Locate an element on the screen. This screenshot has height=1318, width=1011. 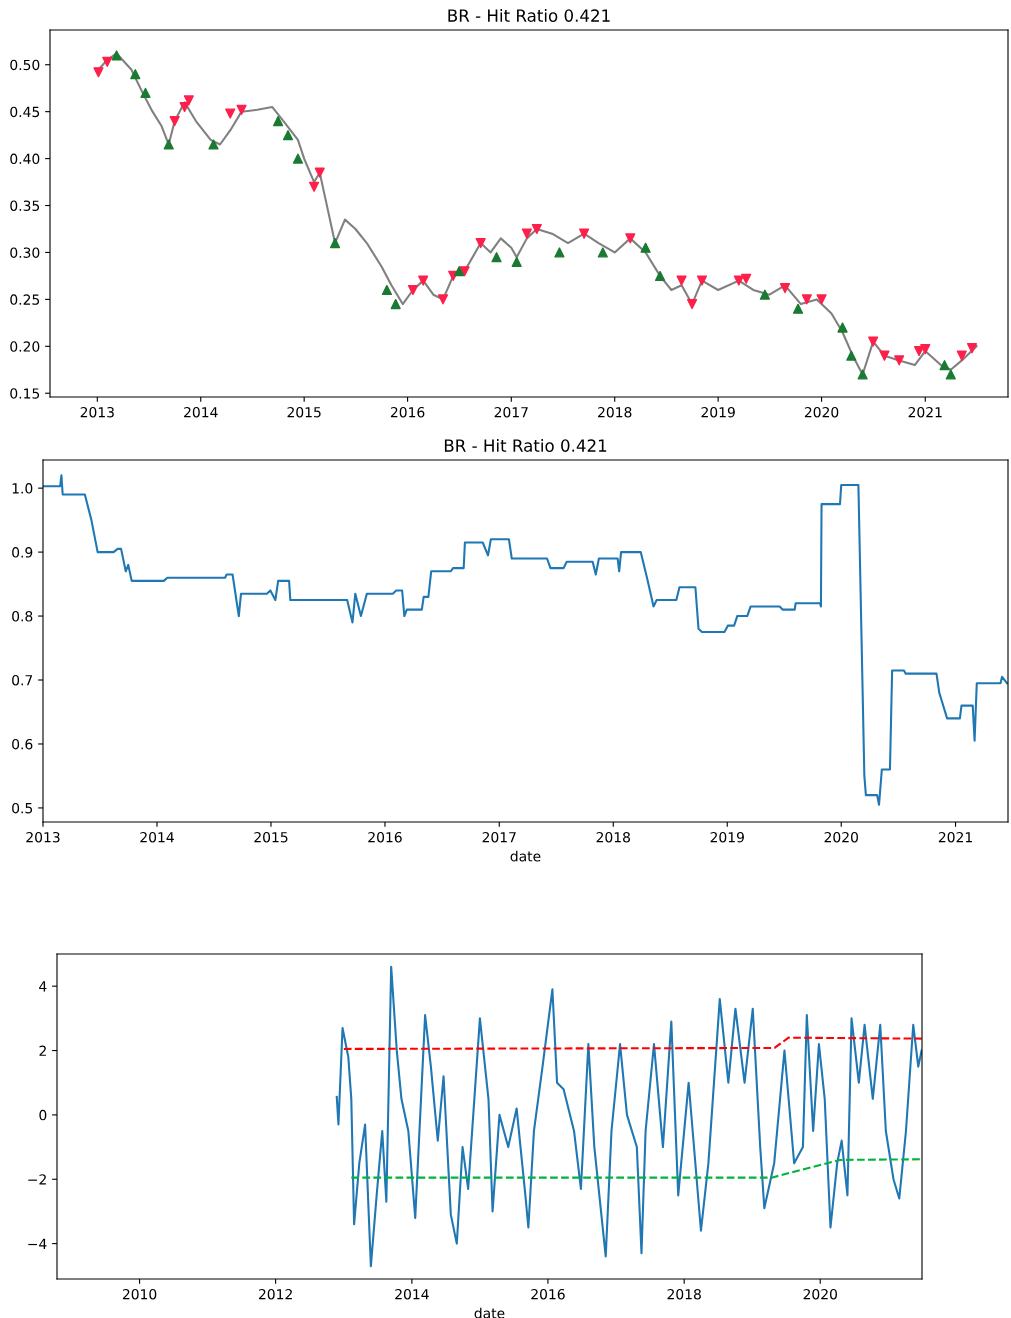
y-tick-label: 0.40 is located at coordinates (25, 159).